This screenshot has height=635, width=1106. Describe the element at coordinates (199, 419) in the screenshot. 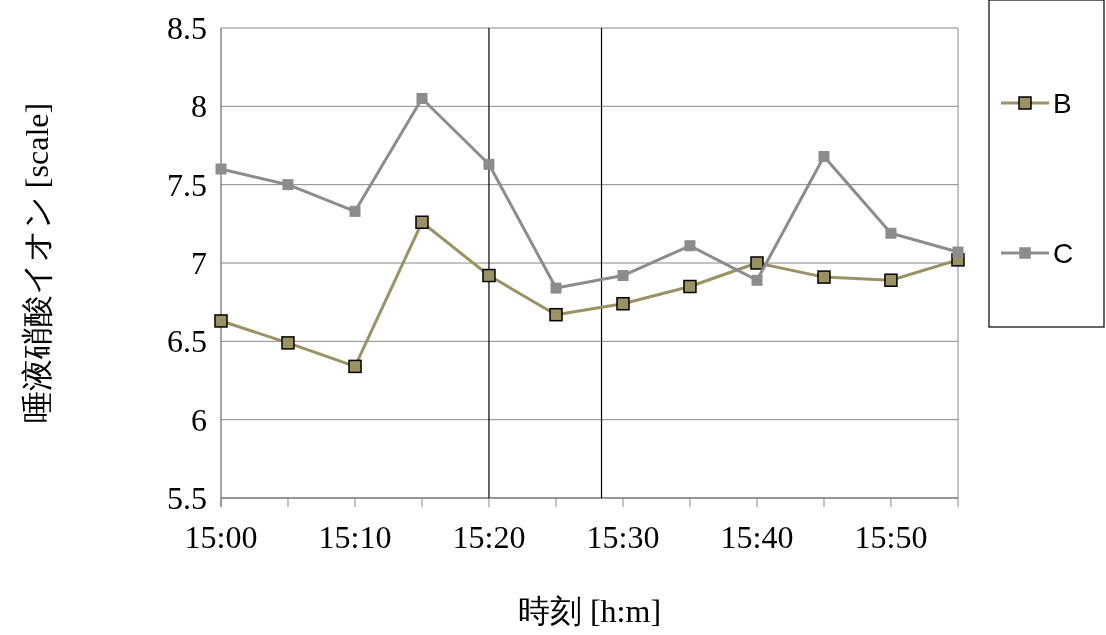

I see `y-tick-label: 6` at that location.